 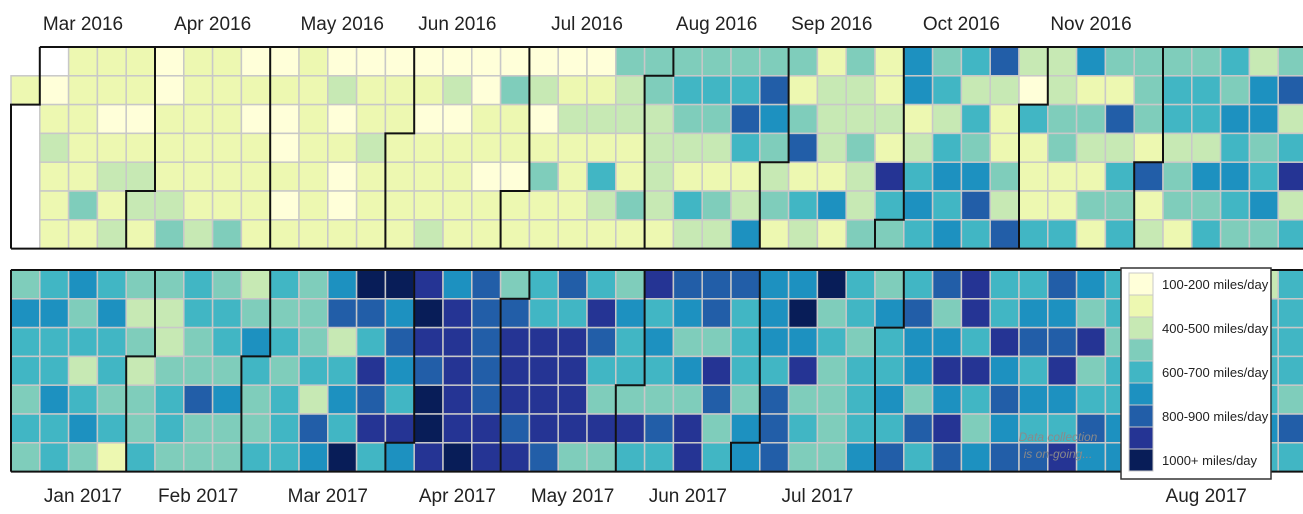 I want to click on month-label: Aug 2016, so click(x=716, y=24).